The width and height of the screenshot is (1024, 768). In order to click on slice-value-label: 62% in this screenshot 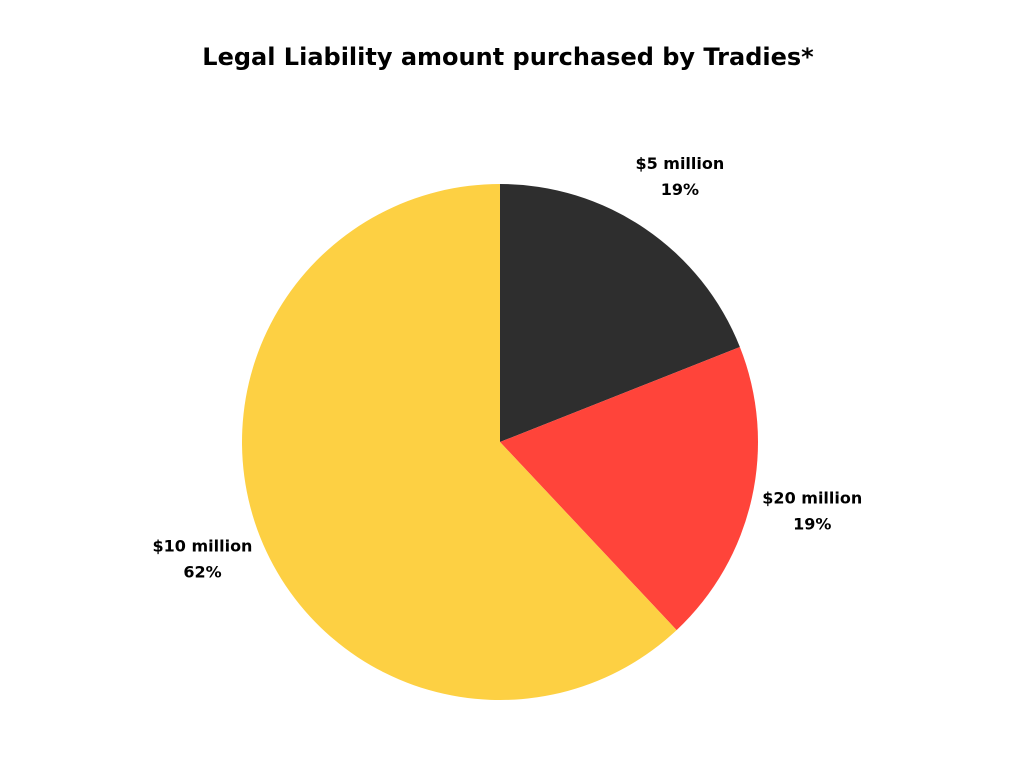, I will do `click(202, 571)`.